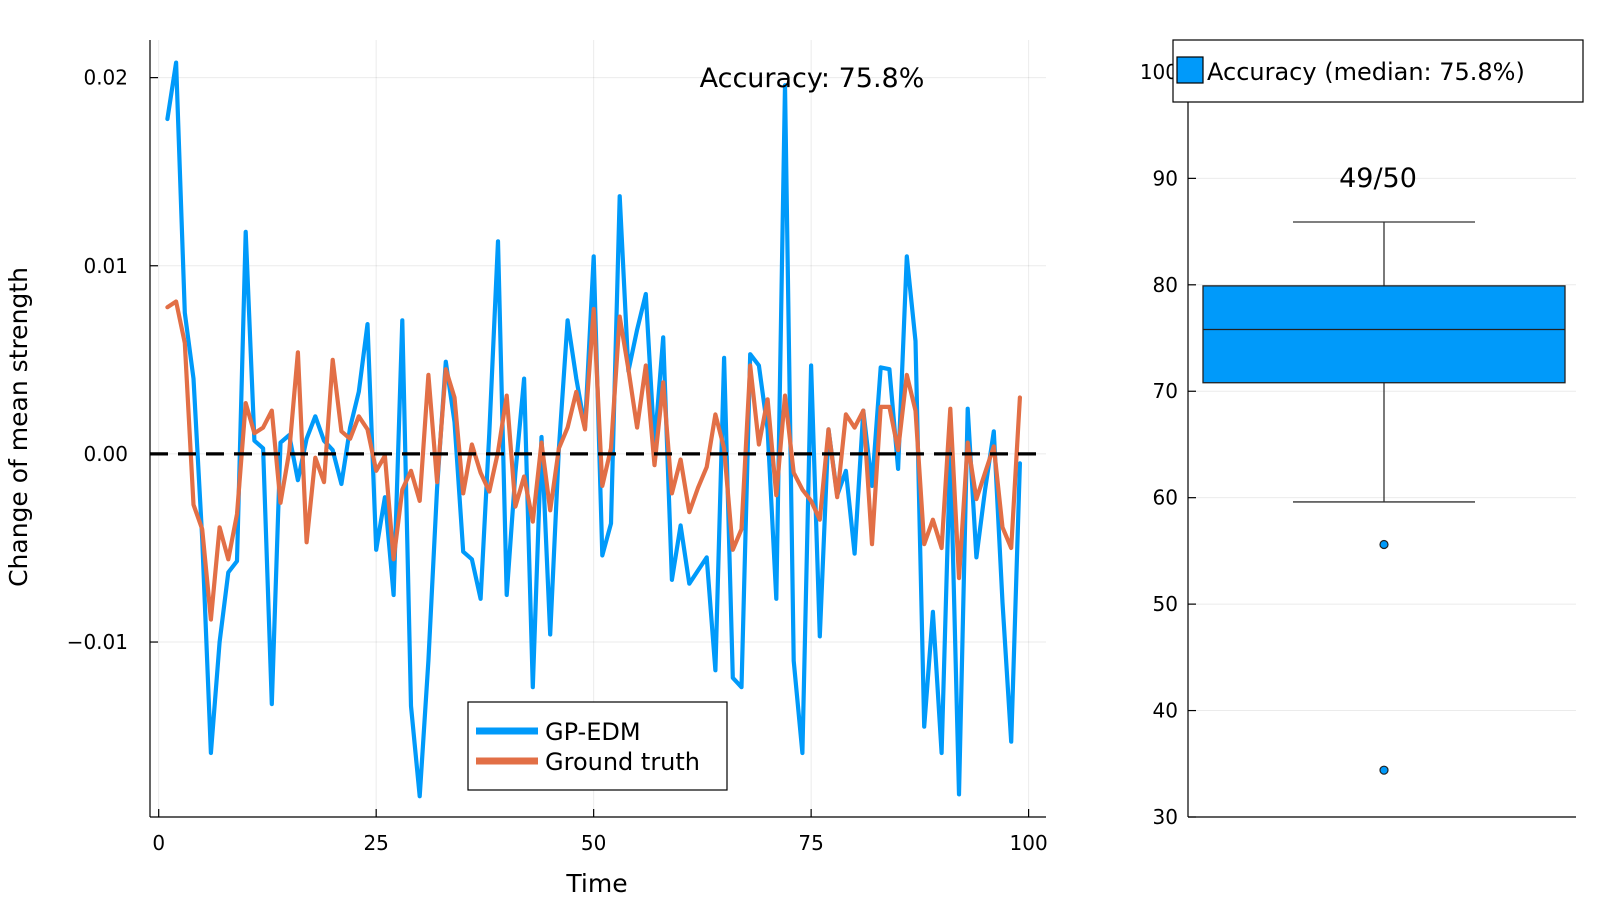  I want to click on iqr-box, so click(1384, 334).